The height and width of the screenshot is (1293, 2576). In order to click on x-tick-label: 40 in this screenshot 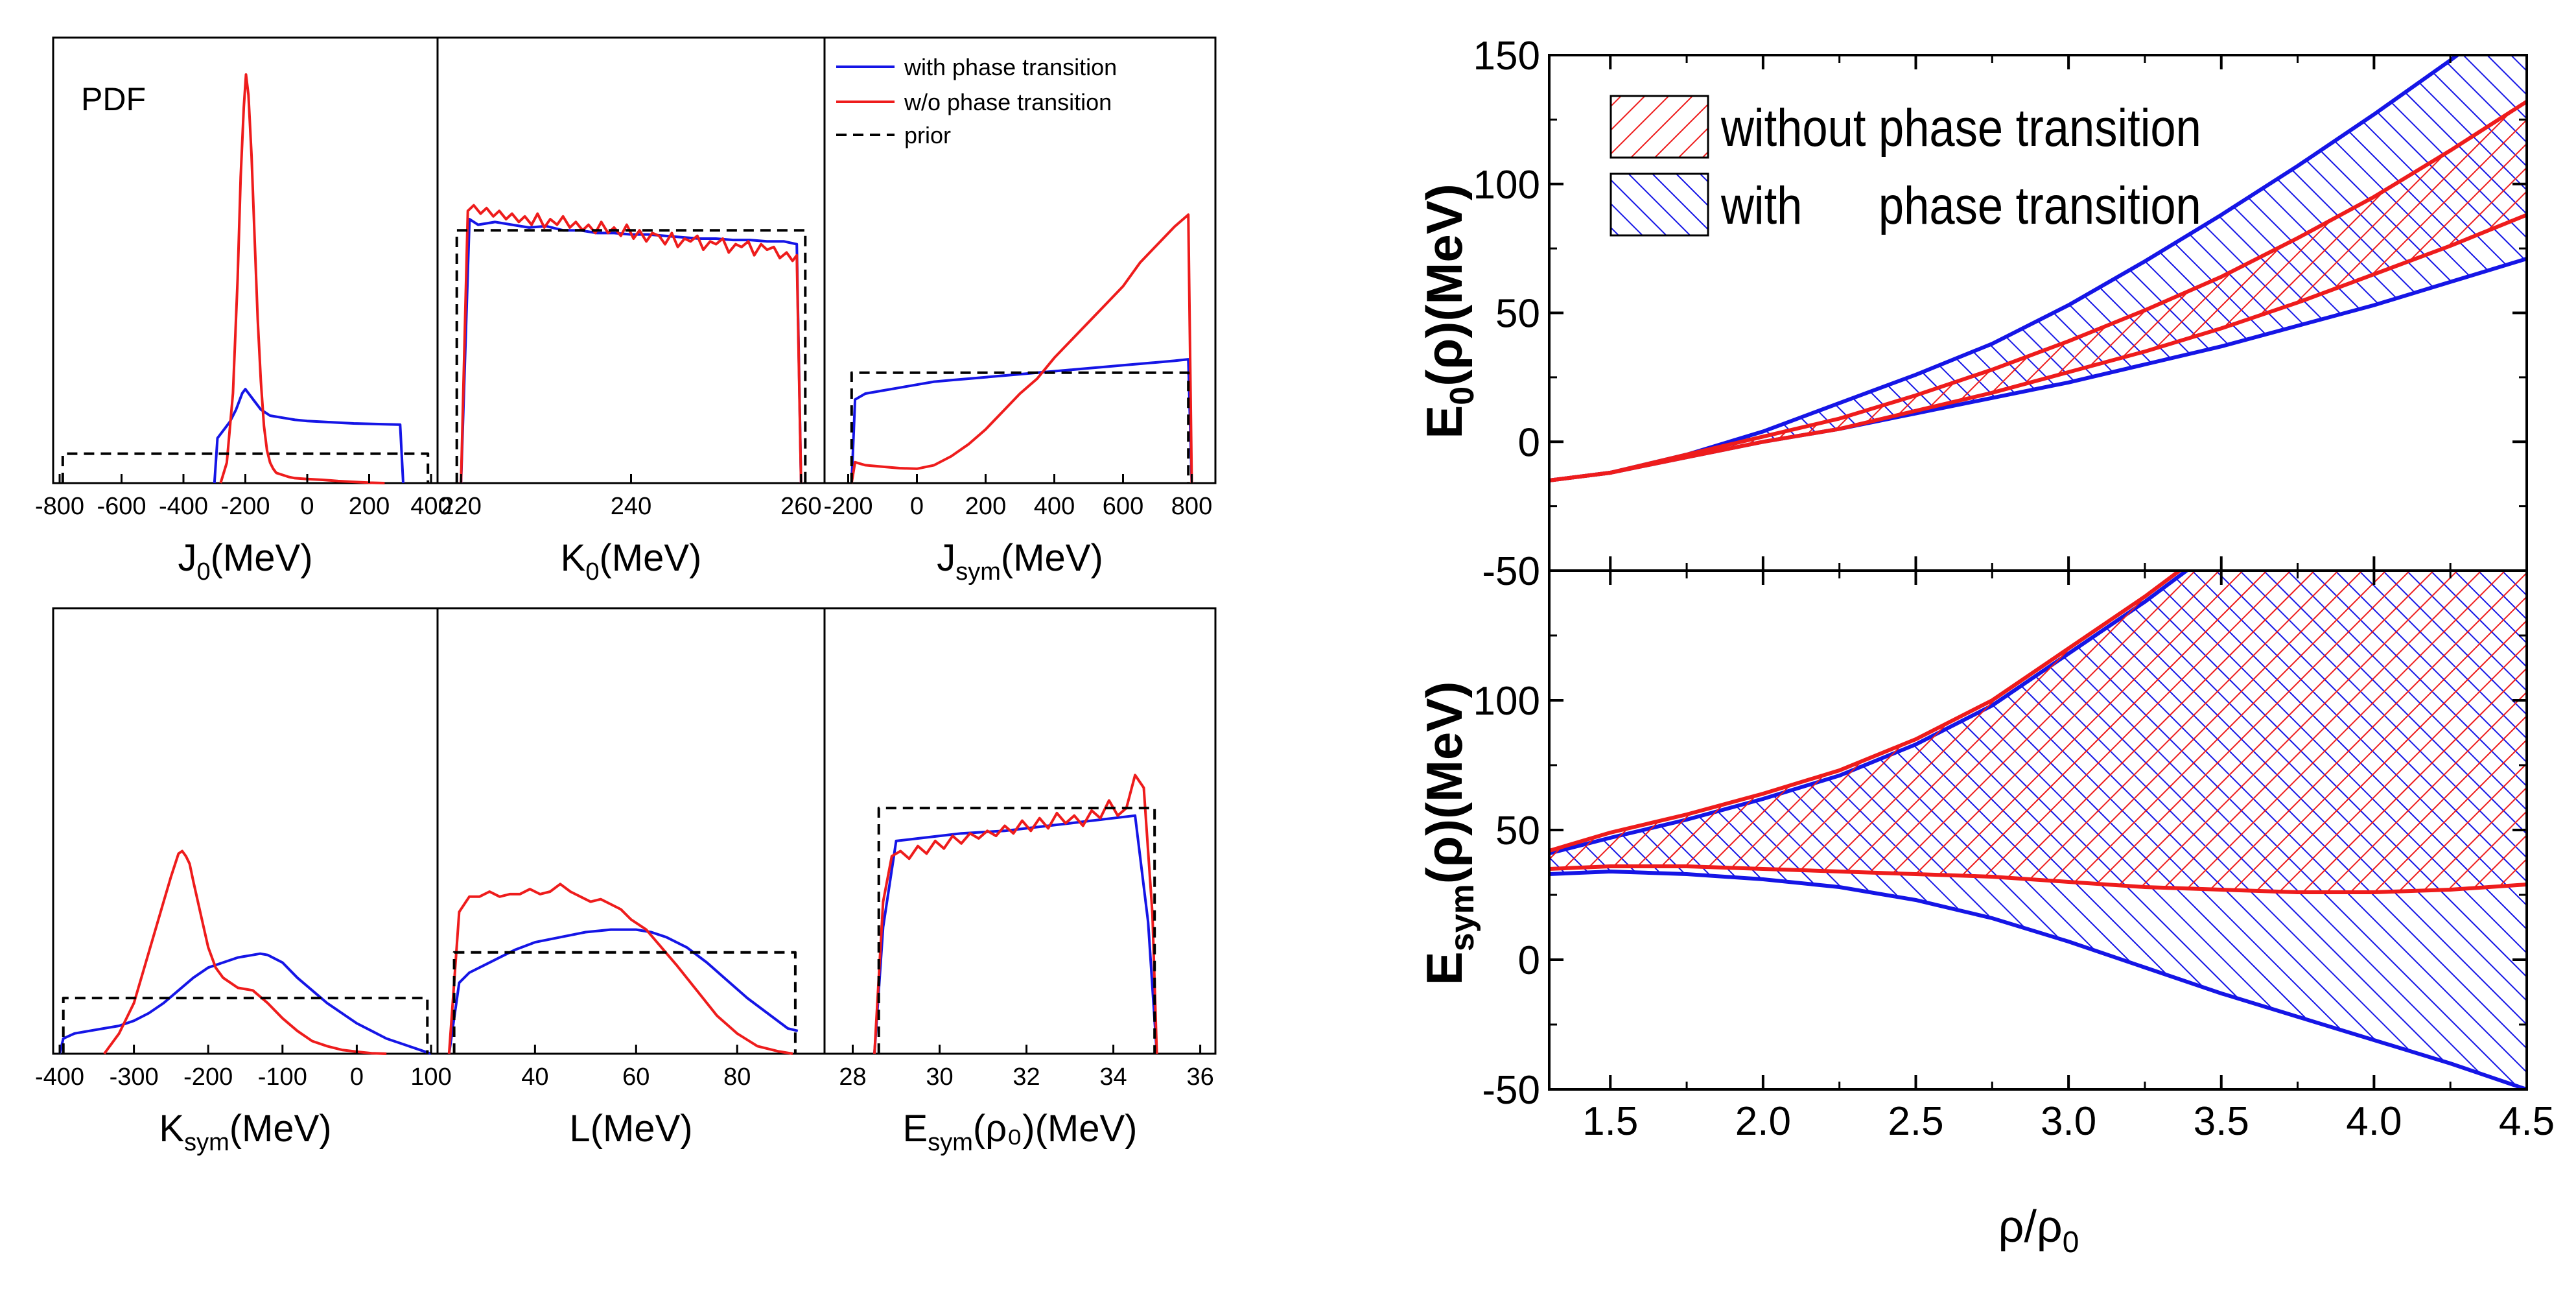, I will do `click(534, 1077)`.